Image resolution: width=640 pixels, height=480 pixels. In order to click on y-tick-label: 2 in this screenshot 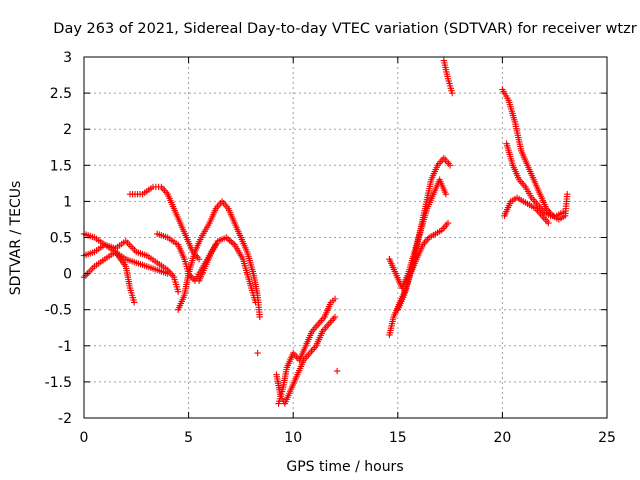, I will do `click(67, 130)`.